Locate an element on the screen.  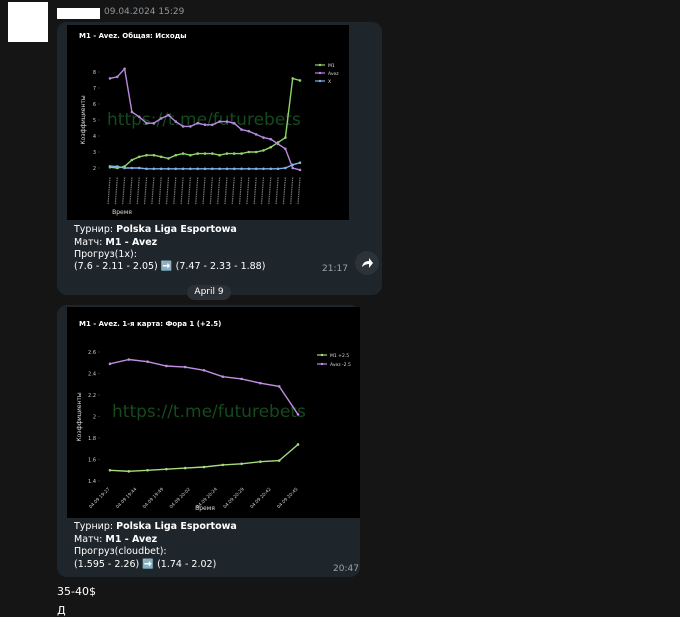
avatar is located at coordinates (28, 22).